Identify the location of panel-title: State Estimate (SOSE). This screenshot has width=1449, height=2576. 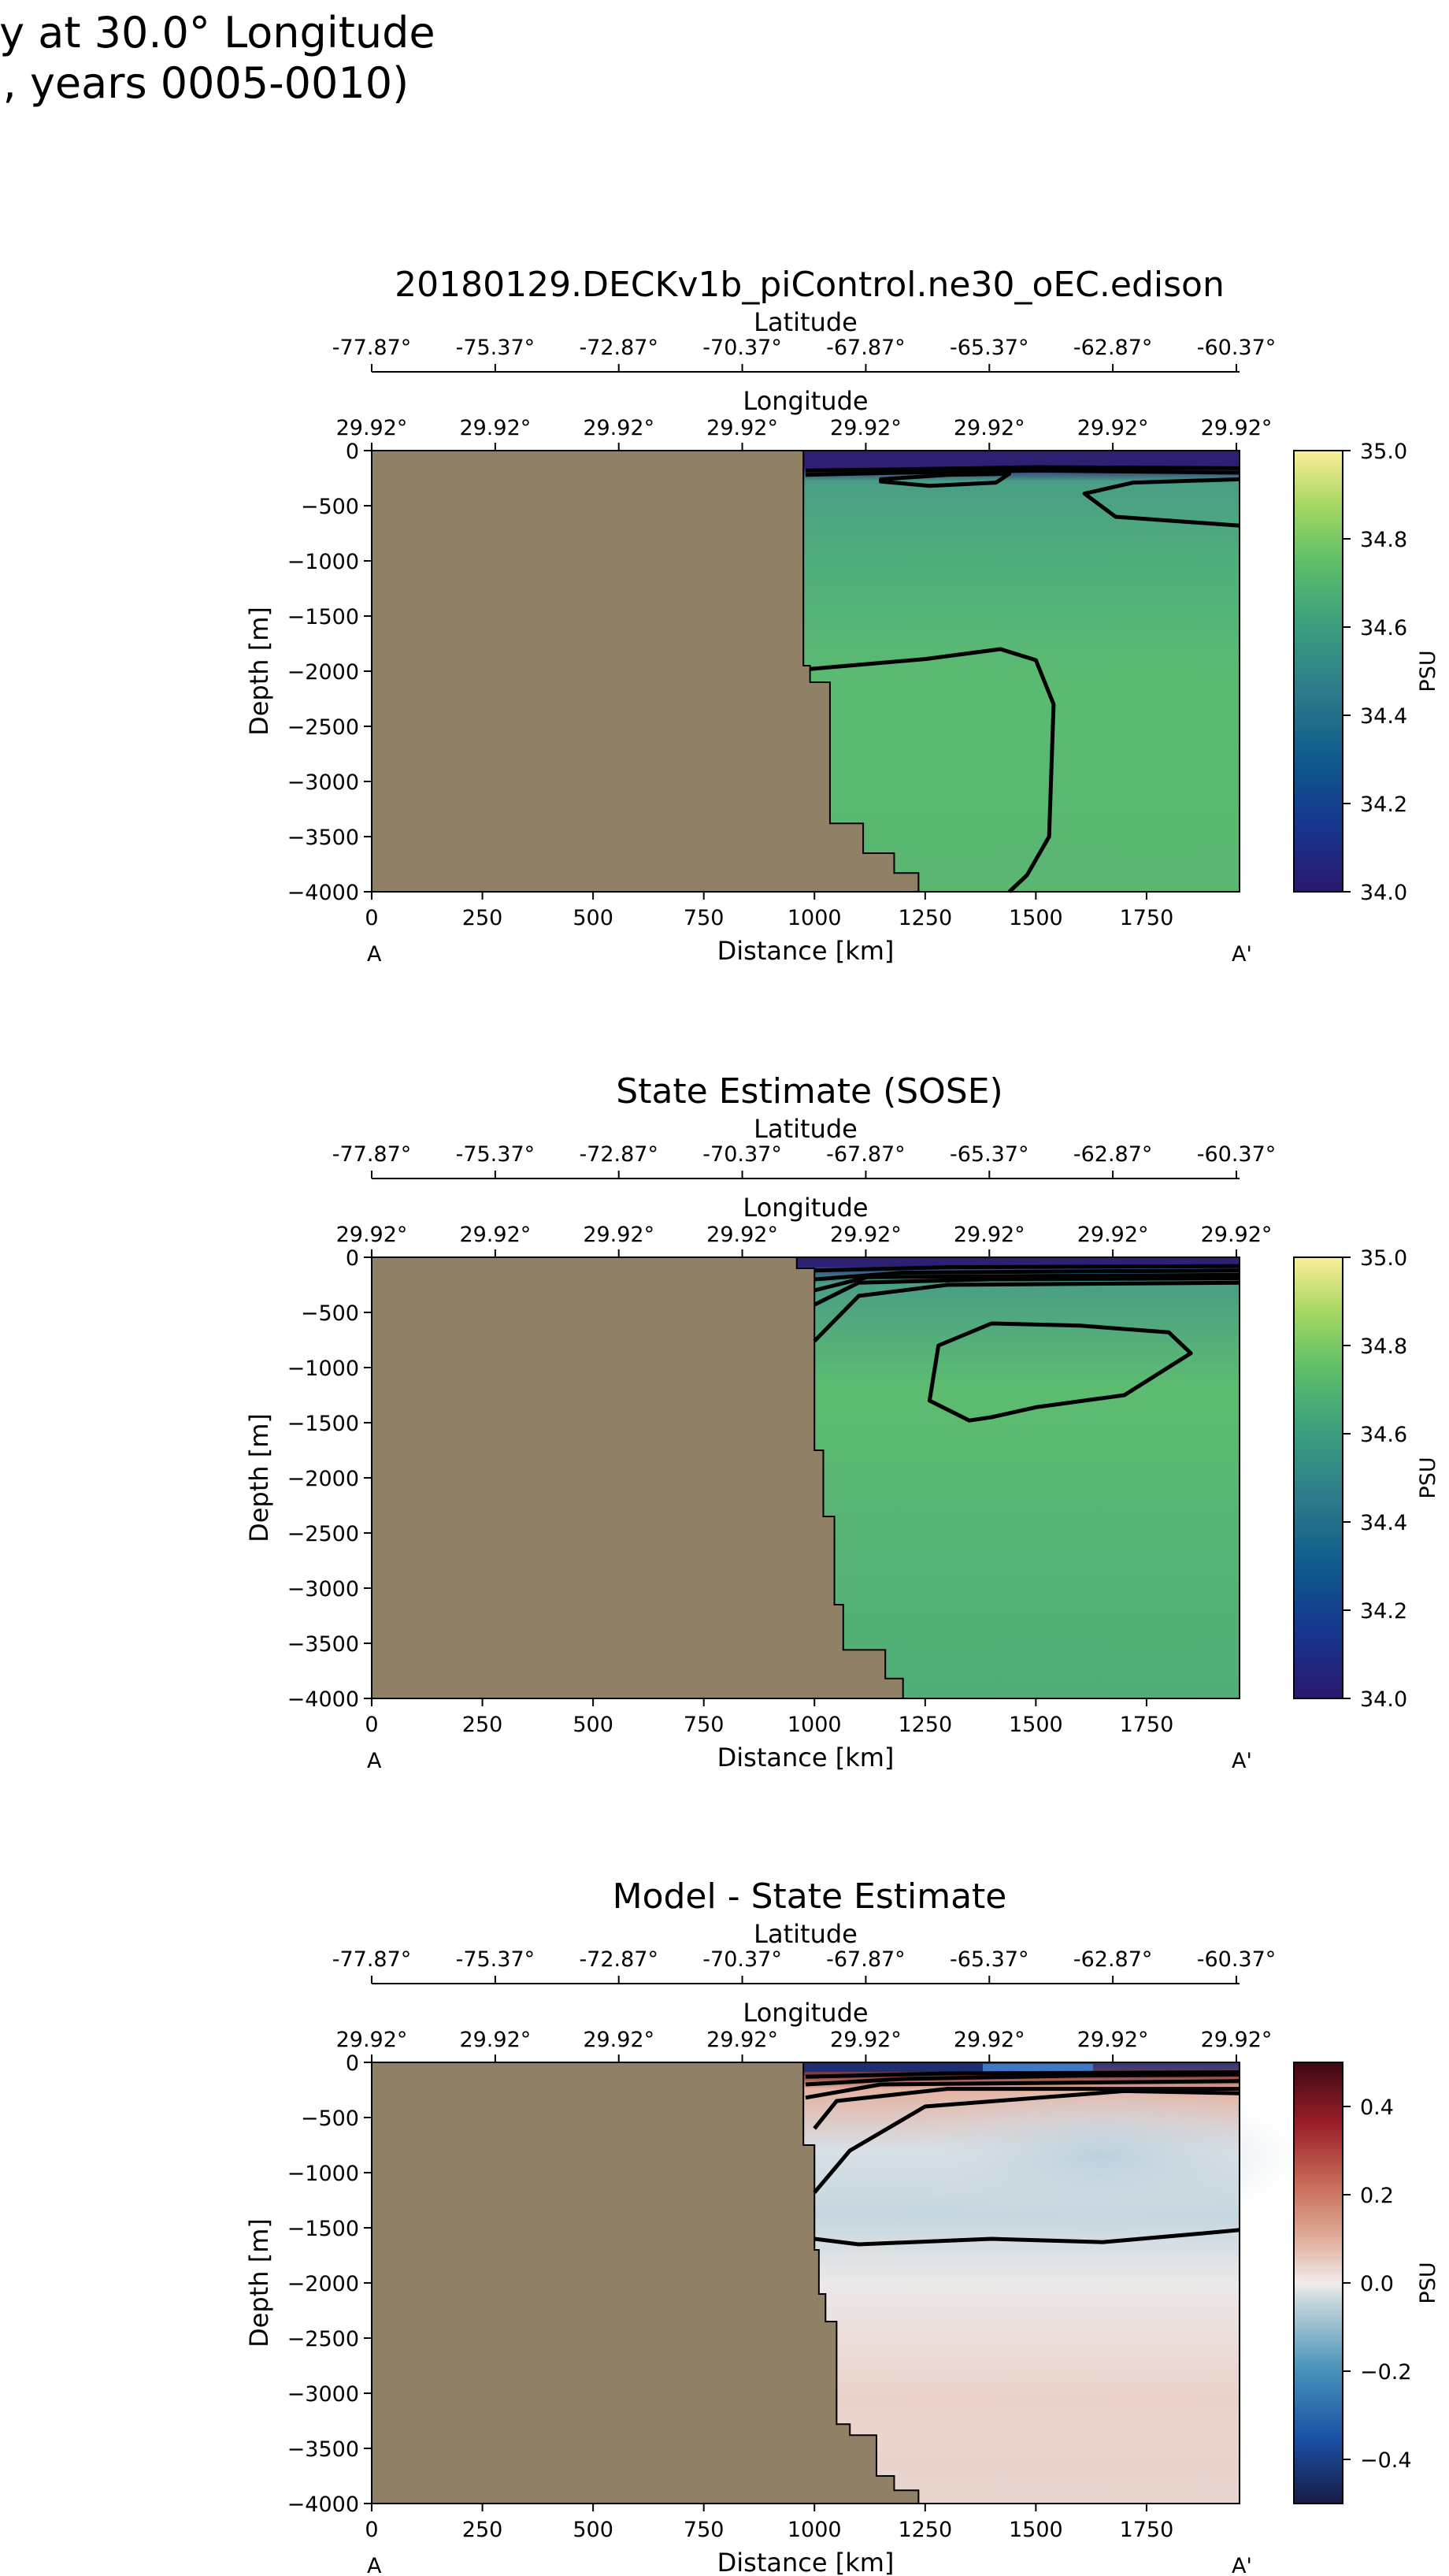
(809, 1091).